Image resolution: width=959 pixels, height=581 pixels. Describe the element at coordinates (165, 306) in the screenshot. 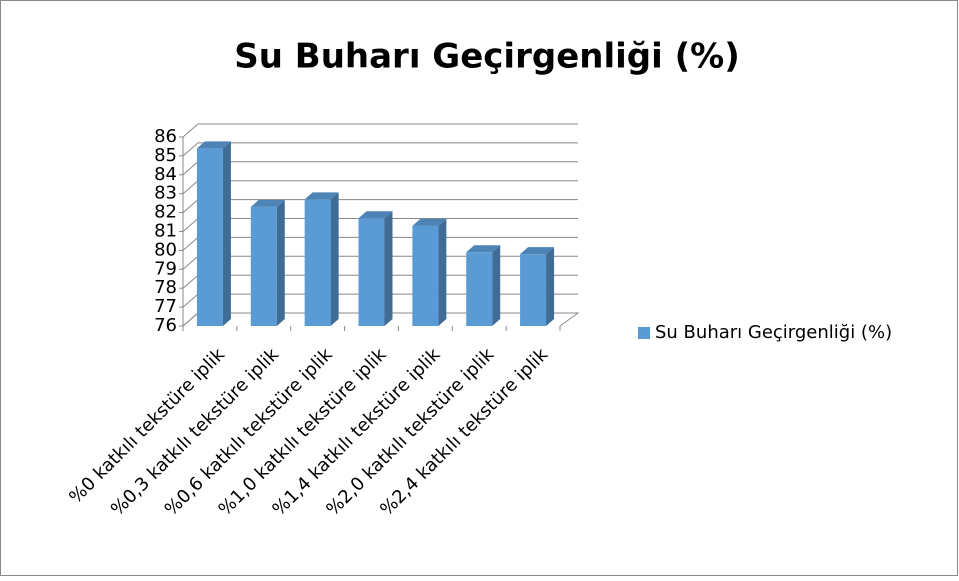

I see `y-tick-label: 77` at that location.